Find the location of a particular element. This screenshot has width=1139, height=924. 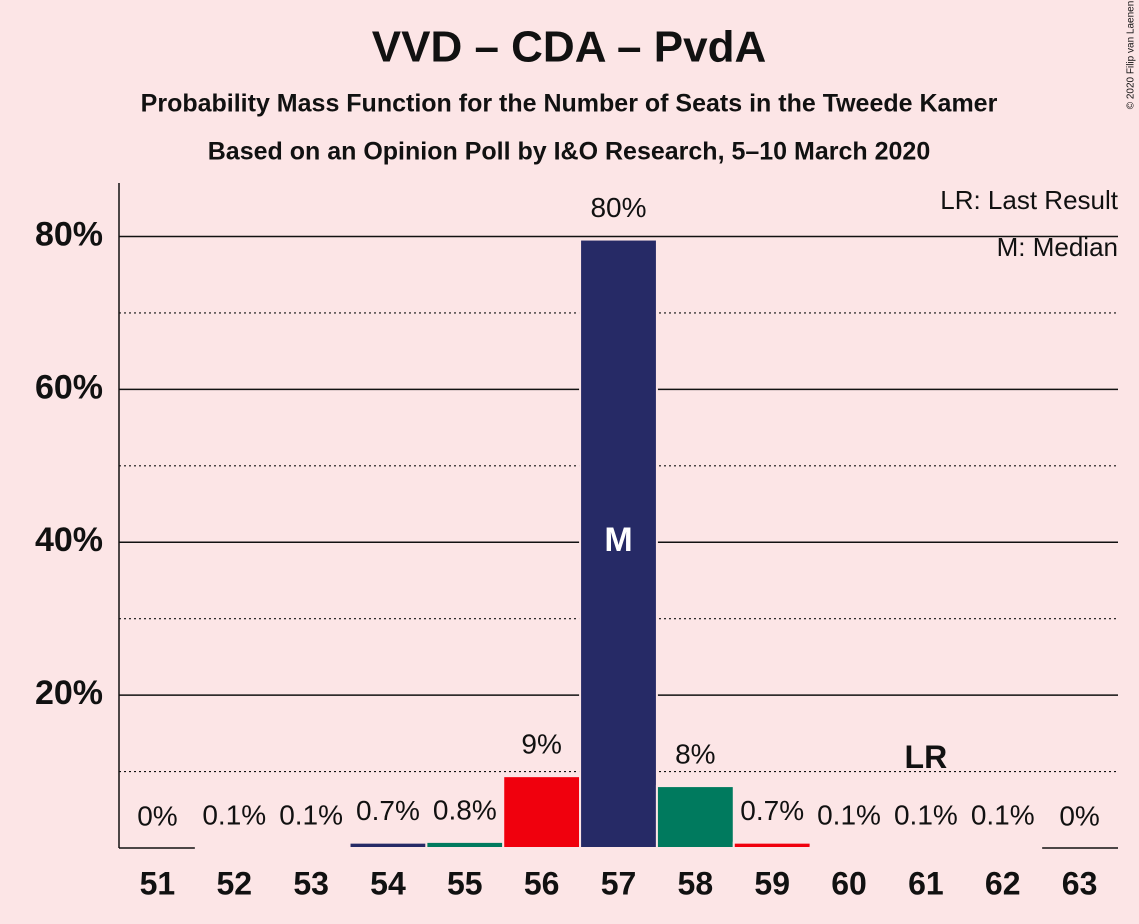

data-label: 0.8% is located at coordinates (465, 809).